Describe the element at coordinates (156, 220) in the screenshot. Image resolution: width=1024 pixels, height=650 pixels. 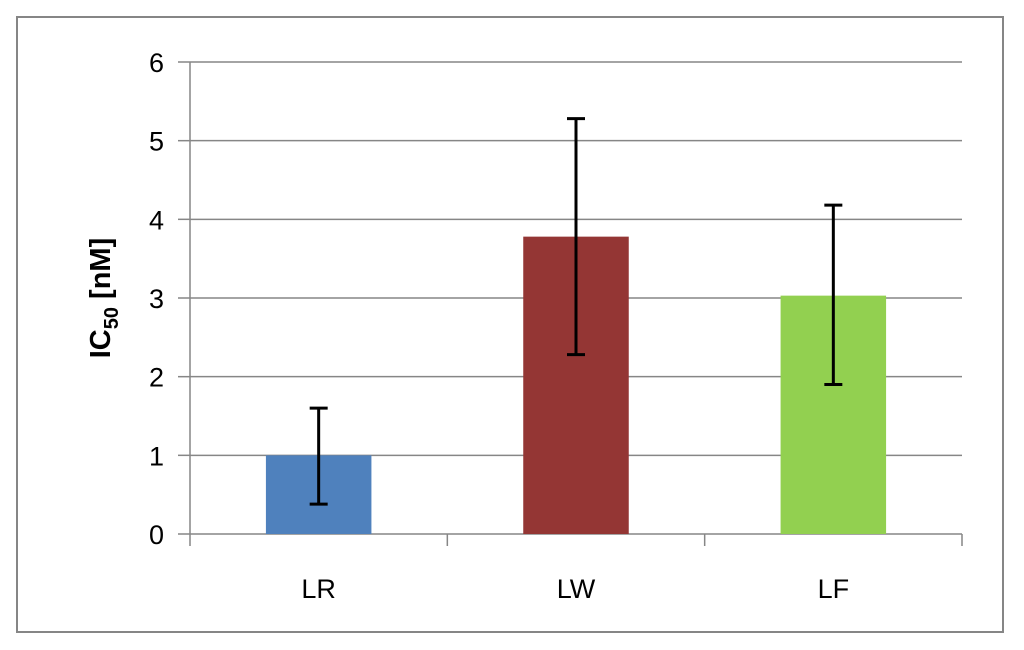
I see `y-tick-label: 4` at that location.